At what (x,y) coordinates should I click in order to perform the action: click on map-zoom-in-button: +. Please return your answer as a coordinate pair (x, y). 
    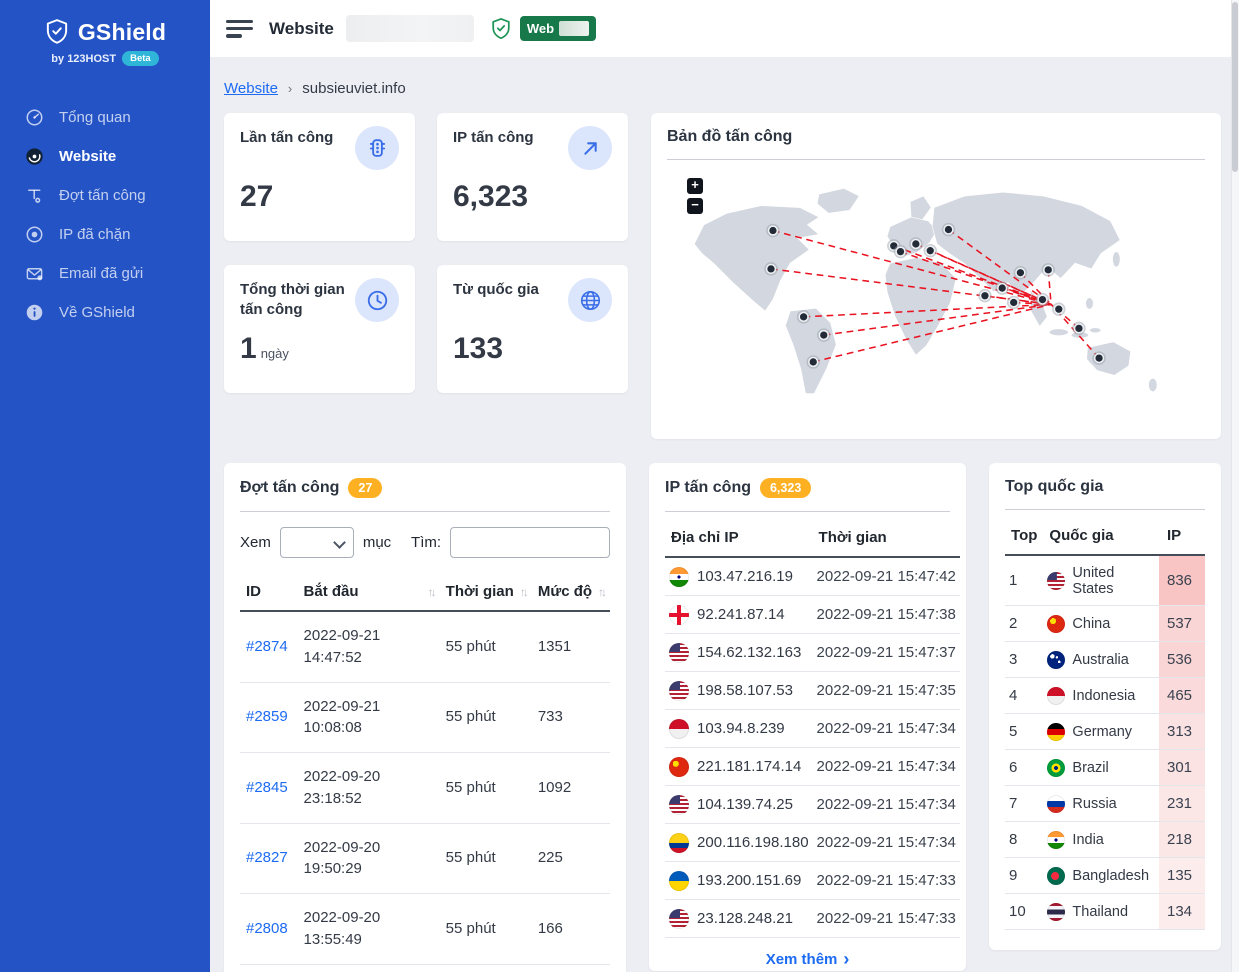
    Looking at the image, I should click on (695, 186).